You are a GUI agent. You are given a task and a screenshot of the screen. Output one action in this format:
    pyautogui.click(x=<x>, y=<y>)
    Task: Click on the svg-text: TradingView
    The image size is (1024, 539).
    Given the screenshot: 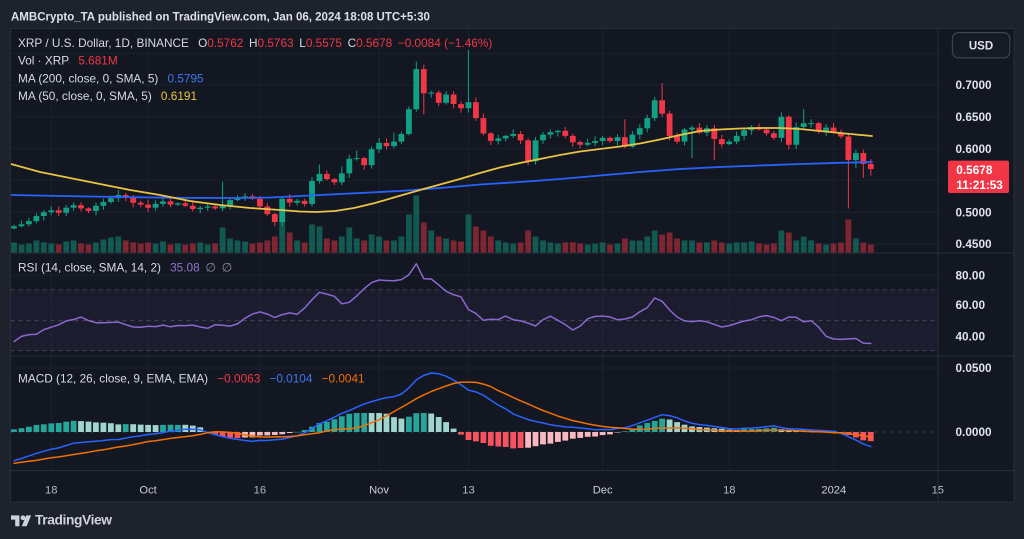 What is the action you would take?
    pyautogui.click(x=73, y=520)
    